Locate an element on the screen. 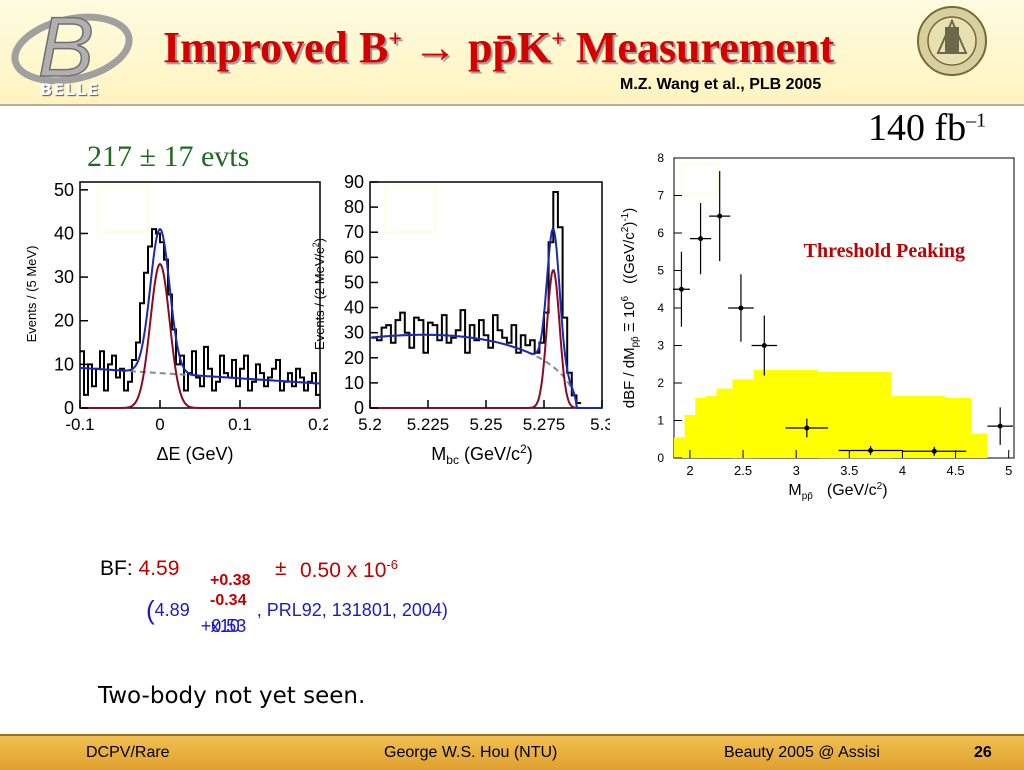 This screenshot has width=1024, height=770. luminosity-label: 140 fb–1 is located at coordinates (927, 128).